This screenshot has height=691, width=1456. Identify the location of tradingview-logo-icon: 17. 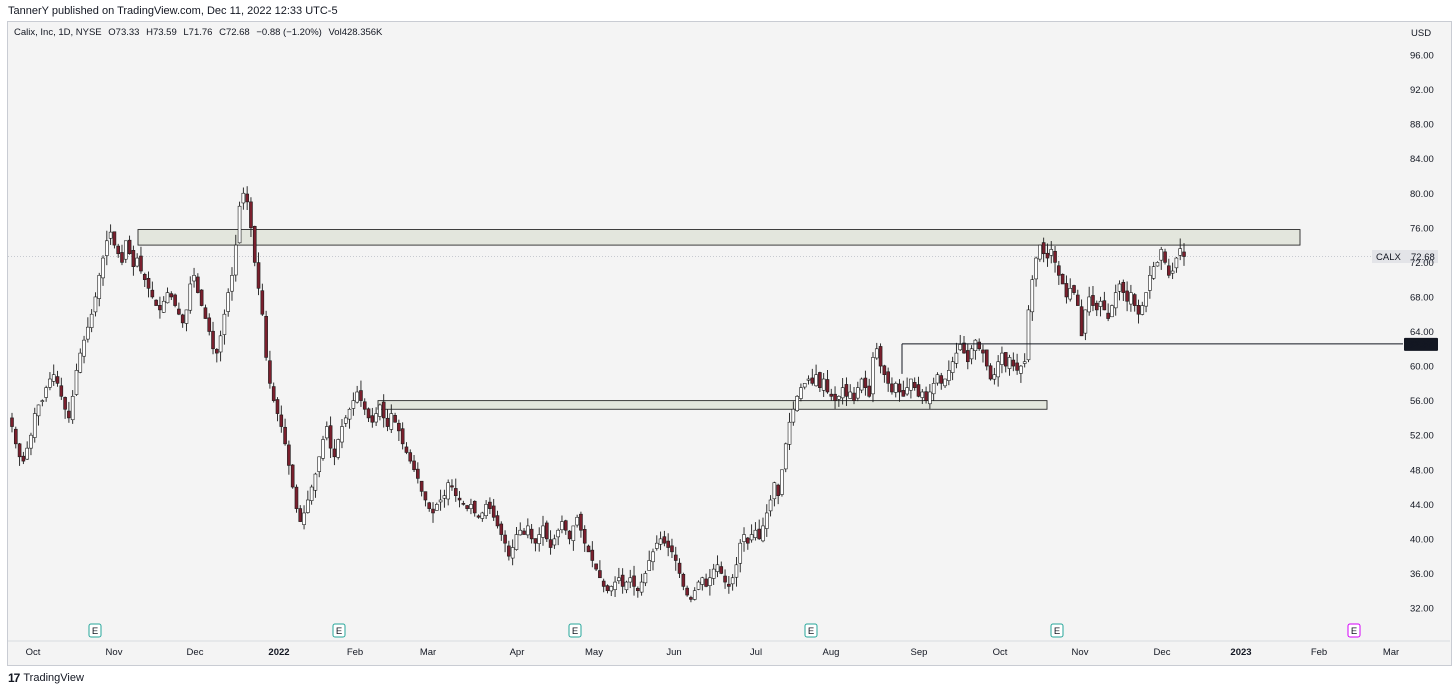
(14, 678).